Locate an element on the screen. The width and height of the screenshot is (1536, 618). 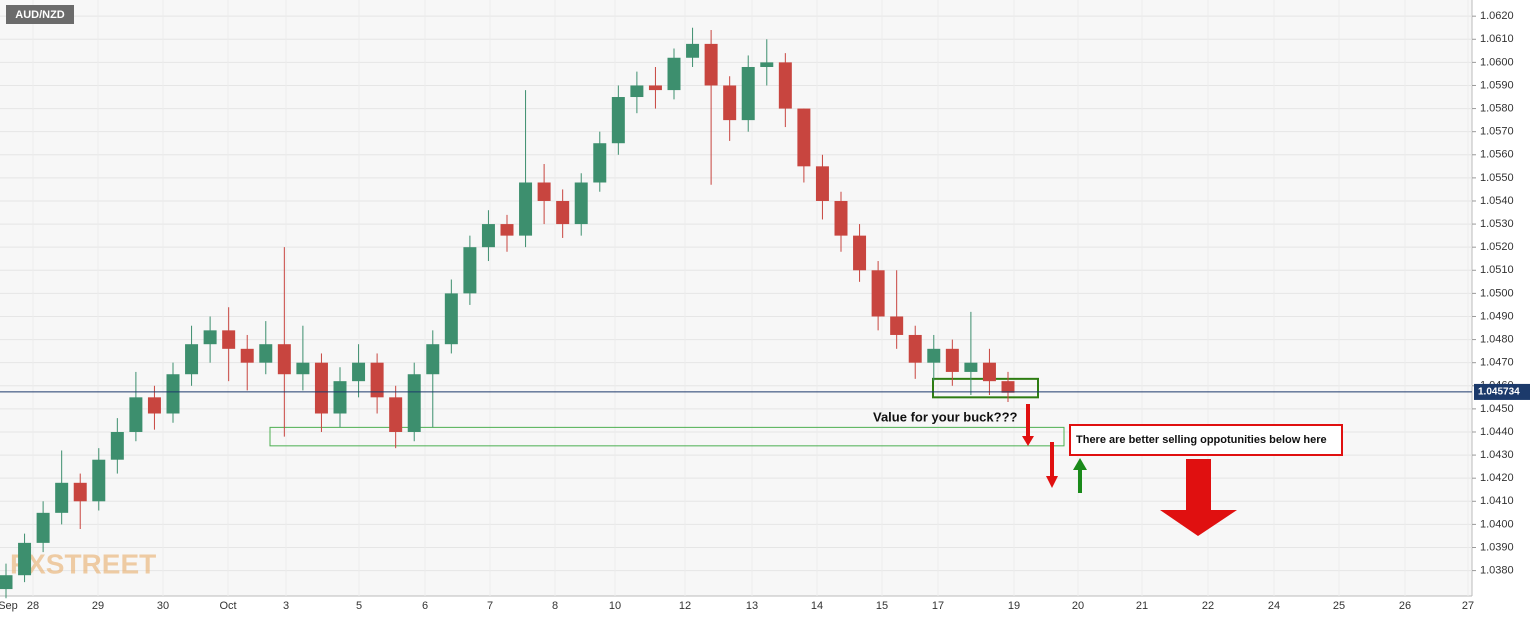
chart-title: AUD/NZD is located at coordinates (40, 15).